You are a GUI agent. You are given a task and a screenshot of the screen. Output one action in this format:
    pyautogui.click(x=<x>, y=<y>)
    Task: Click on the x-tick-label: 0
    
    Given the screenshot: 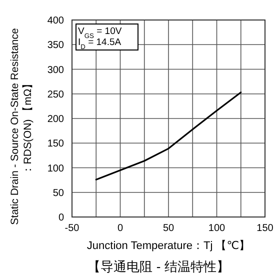 What is the action you would take?
    pyautogui.click(x=120, y=228)
    